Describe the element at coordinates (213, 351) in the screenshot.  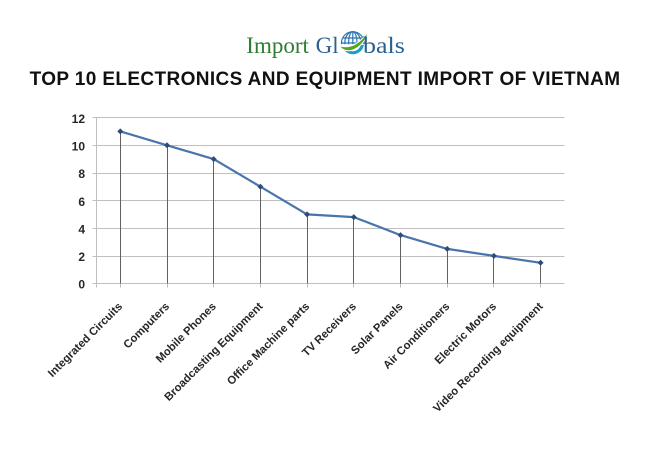
I see `svg-text: Broadcasting Equipment` at that location.